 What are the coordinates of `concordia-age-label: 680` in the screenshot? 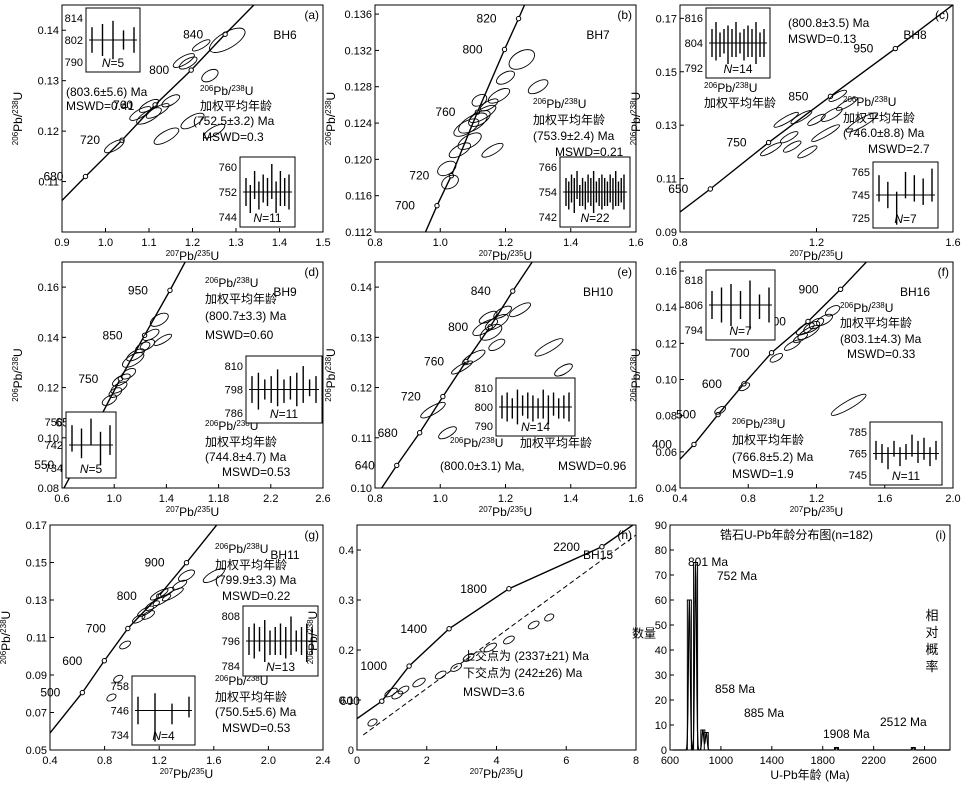 It's located at (388, 433).